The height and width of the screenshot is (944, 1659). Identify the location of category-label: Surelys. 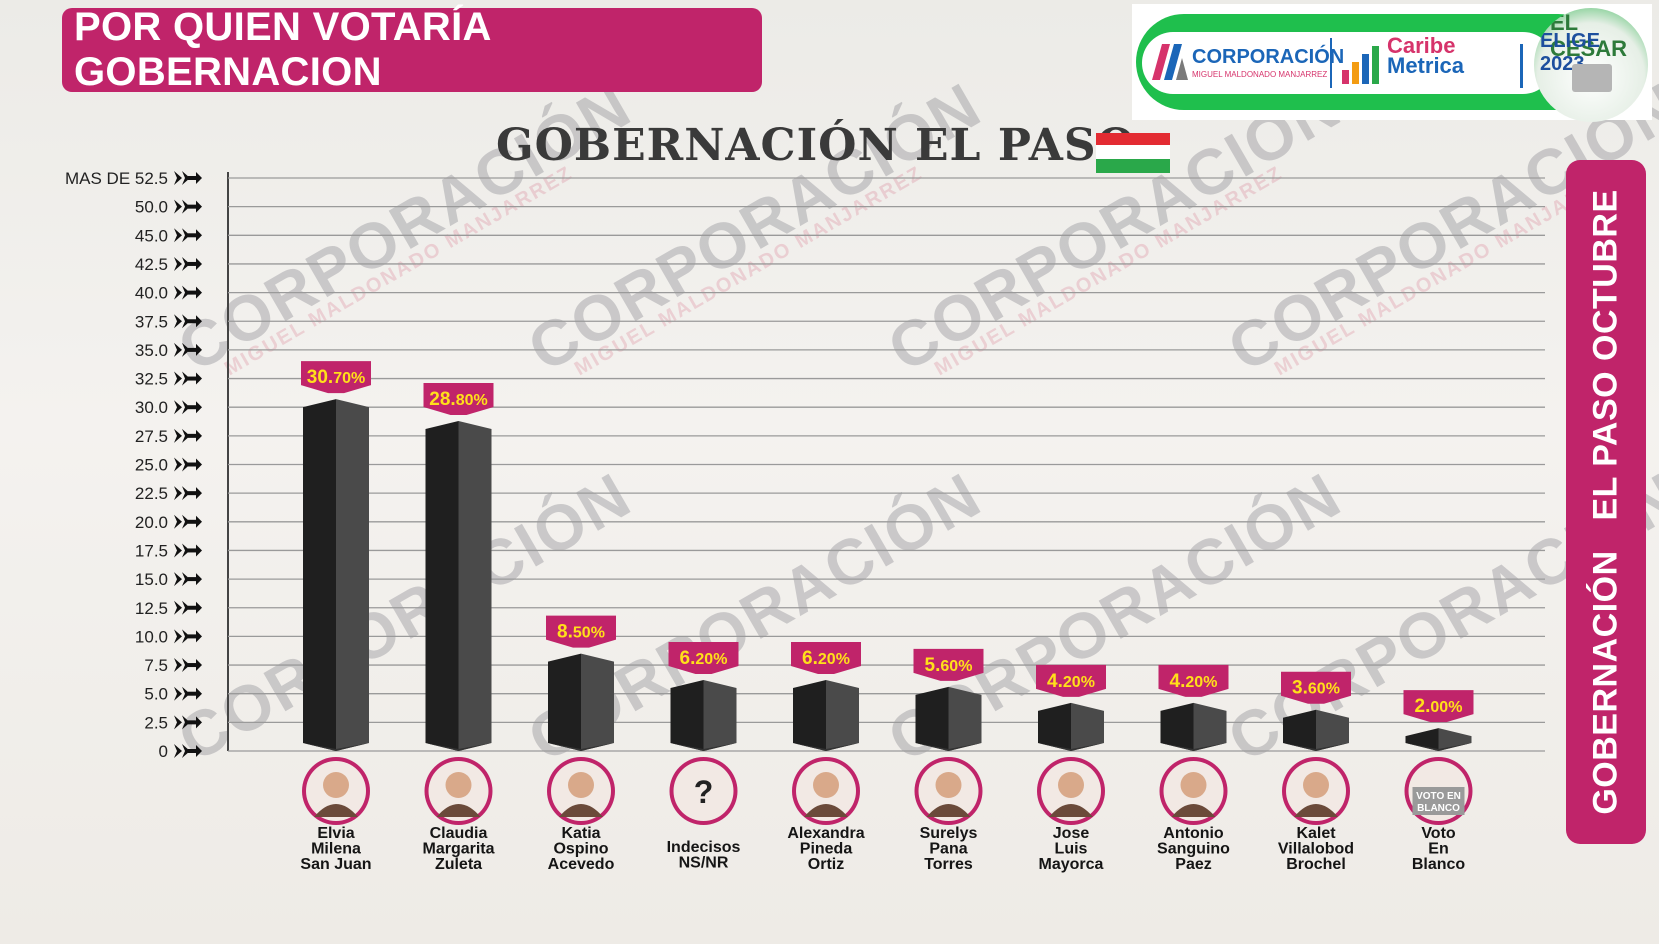
(949, 833).